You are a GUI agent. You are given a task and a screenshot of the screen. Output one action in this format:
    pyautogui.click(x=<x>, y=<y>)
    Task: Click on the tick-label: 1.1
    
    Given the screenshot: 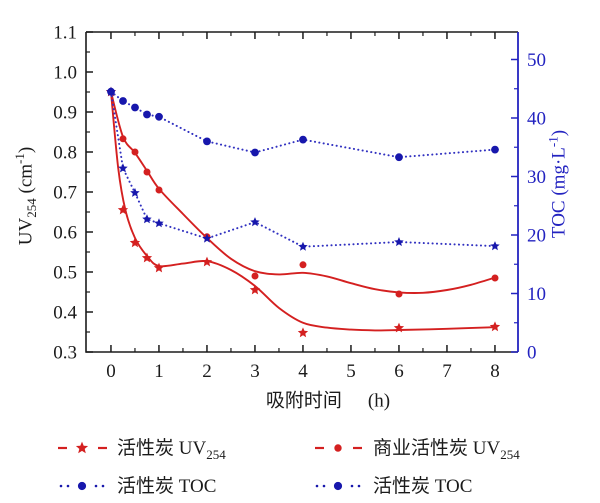 What is the action you would take?
    pyautogui.click(x=65, y=33)
    